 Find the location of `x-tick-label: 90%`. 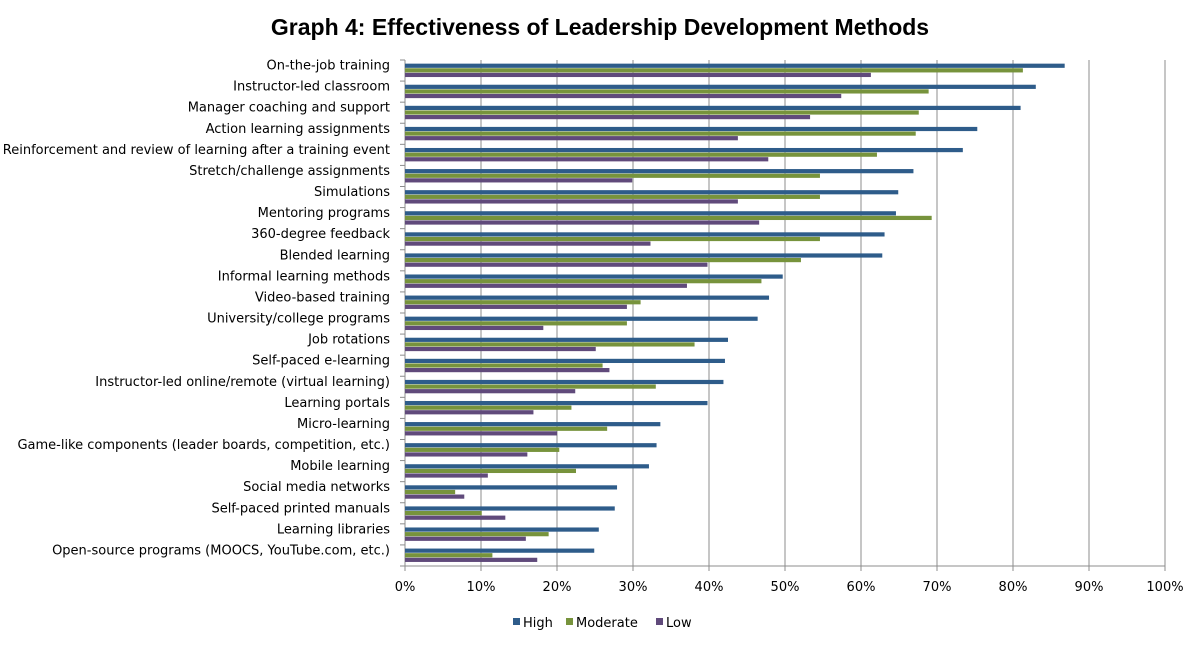

x-tick-label: 90% is located at coordinates (1089, 587).